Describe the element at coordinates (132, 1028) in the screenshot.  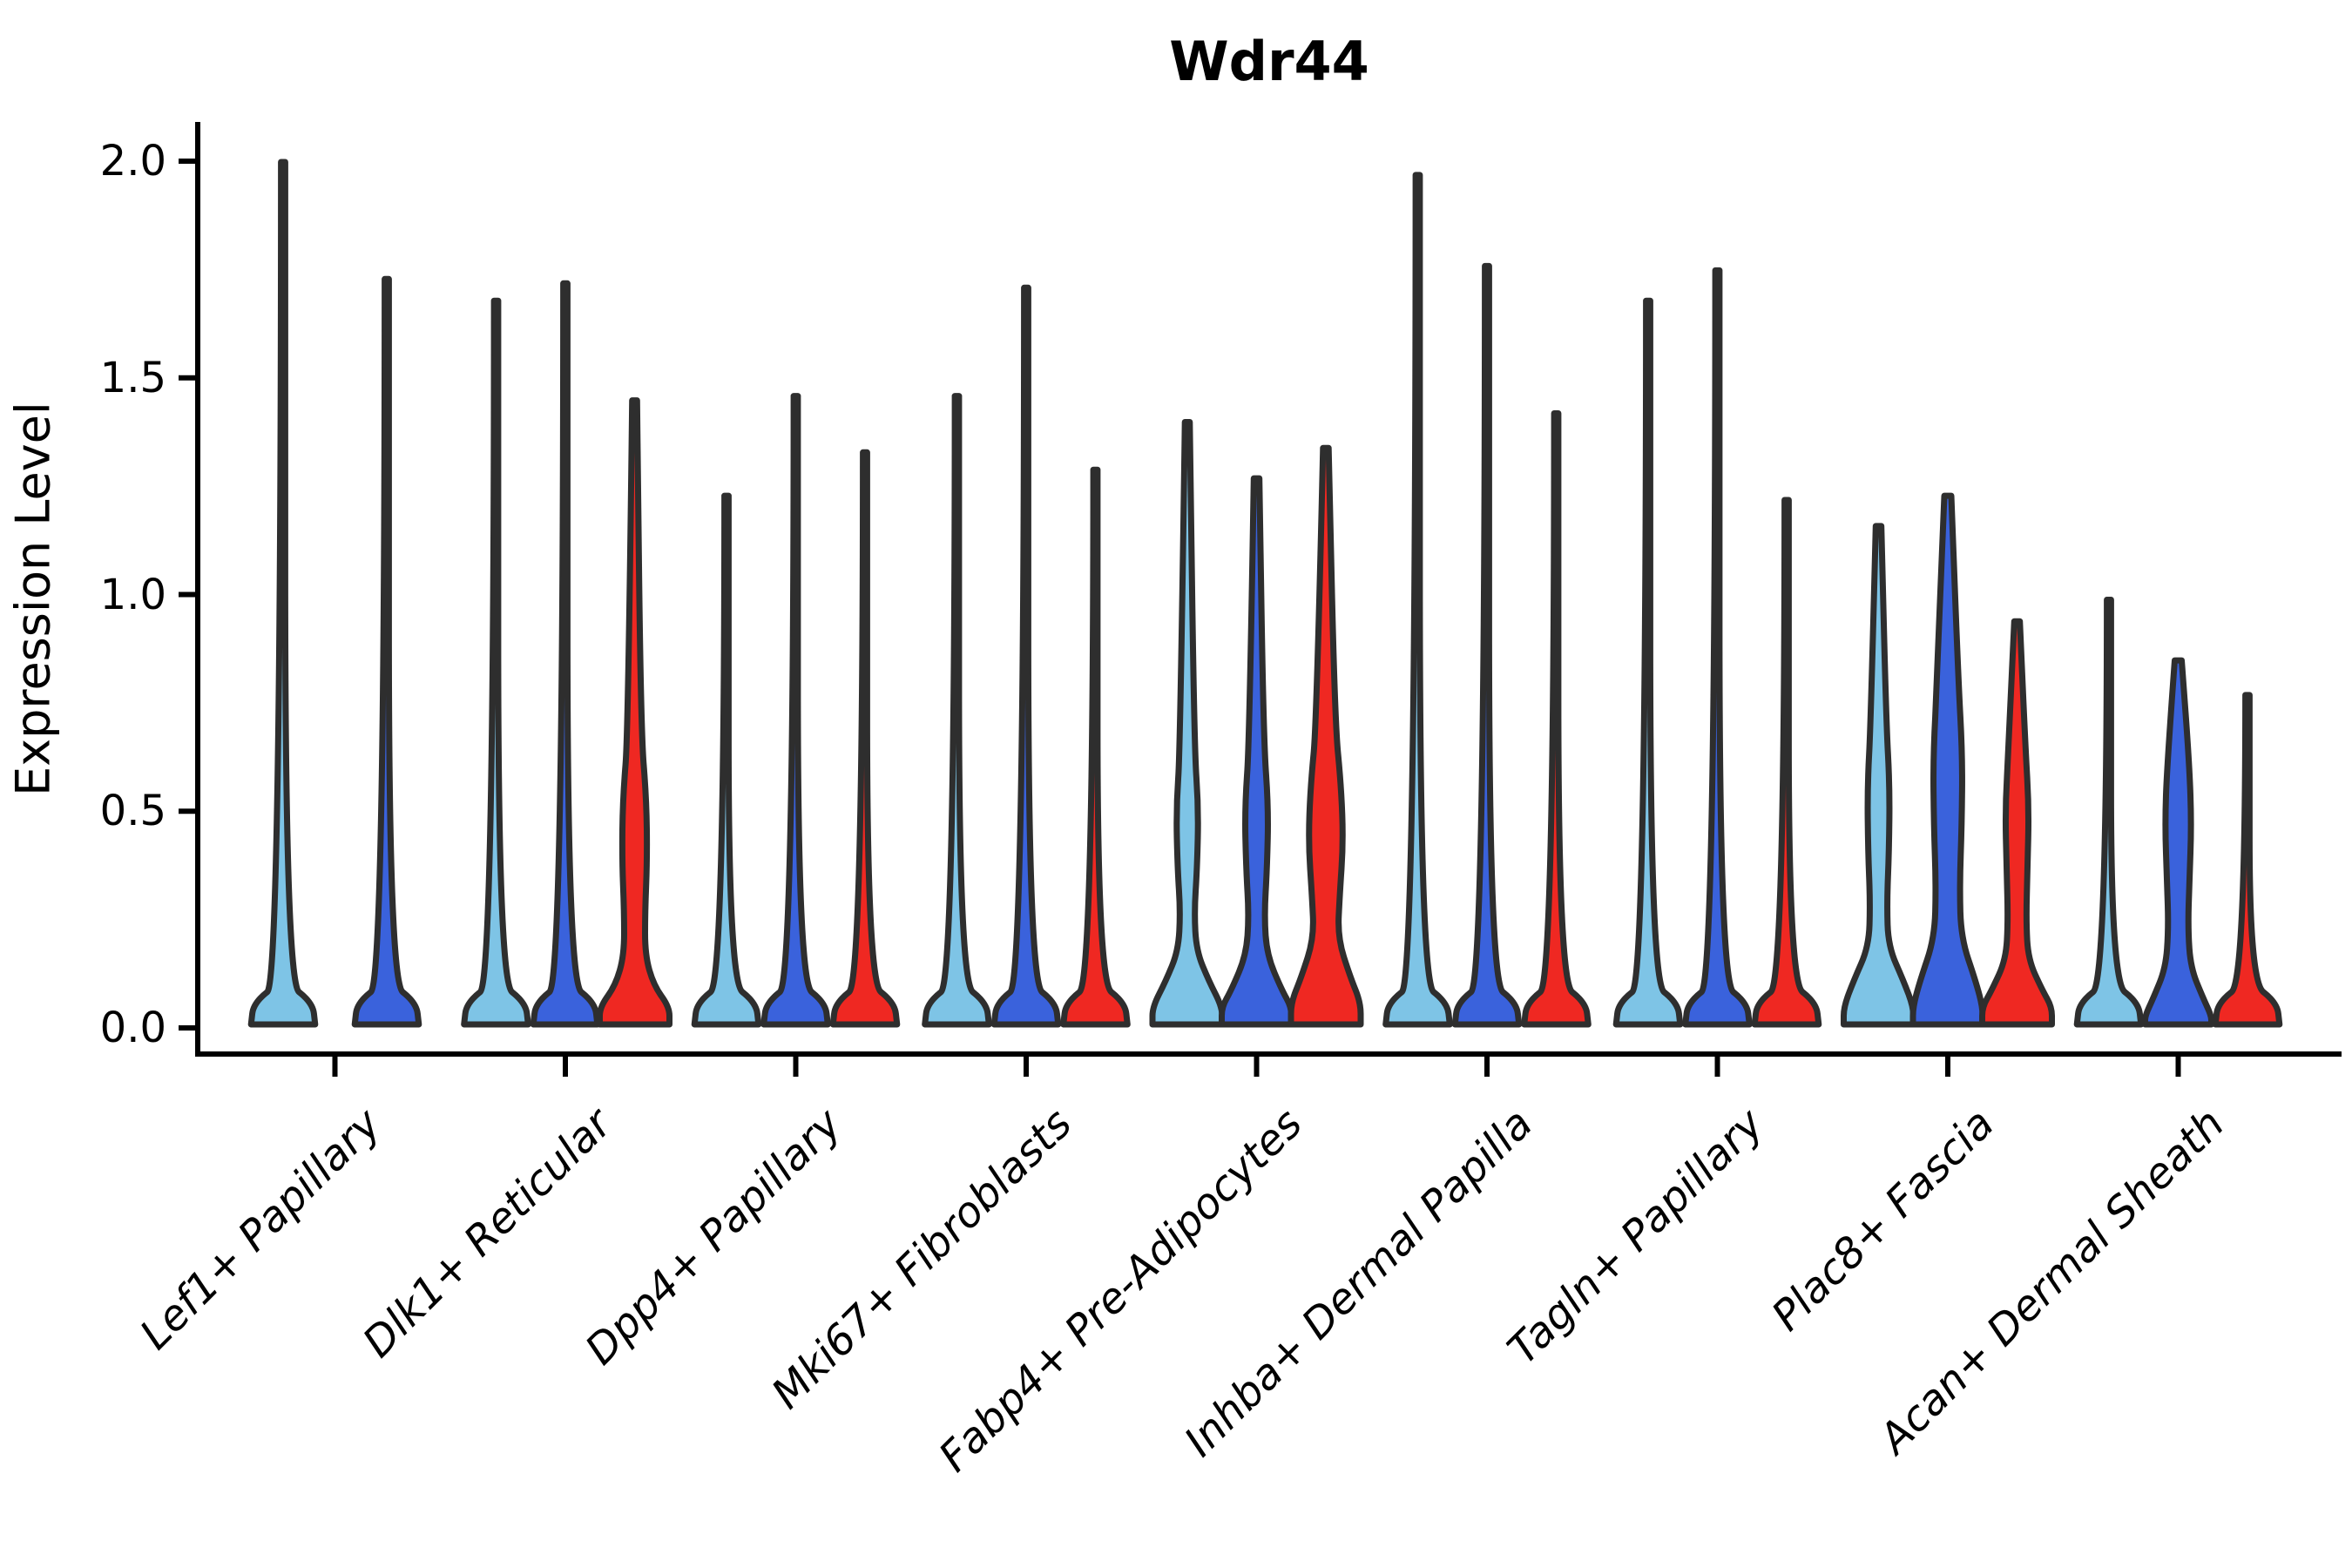
I see `y-tick-label: 0.0` at that location.